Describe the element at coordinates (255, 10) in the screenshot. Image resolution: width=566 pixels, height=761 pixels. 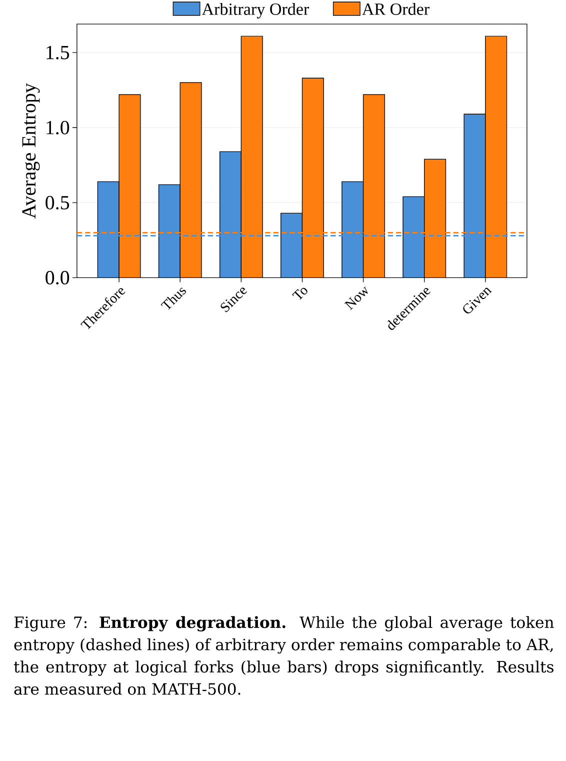
I see `legend-label: Arbitrary Order` at that location.